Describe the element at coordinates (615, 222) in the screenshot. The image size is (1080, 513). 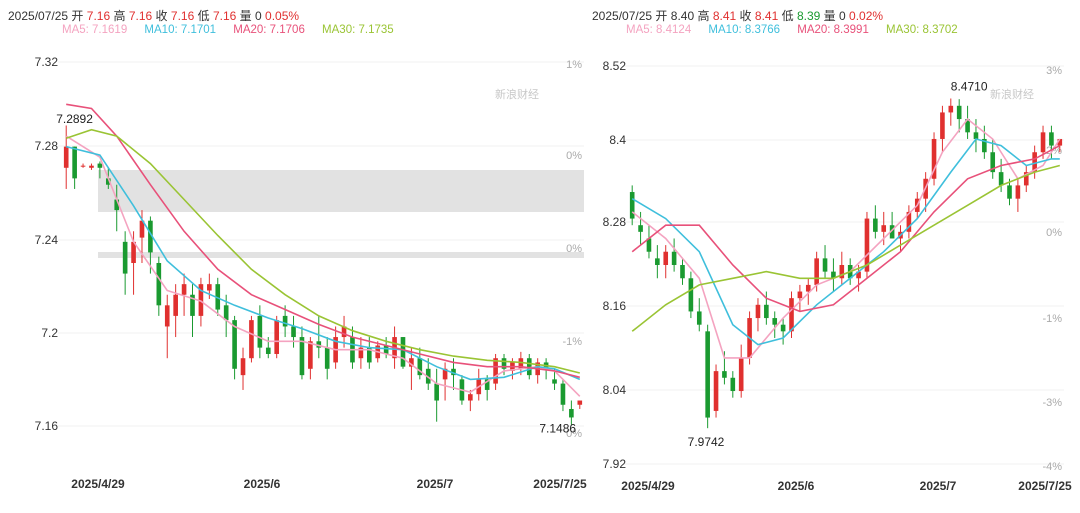
I see `y-tick-label: 8.28` at that location.